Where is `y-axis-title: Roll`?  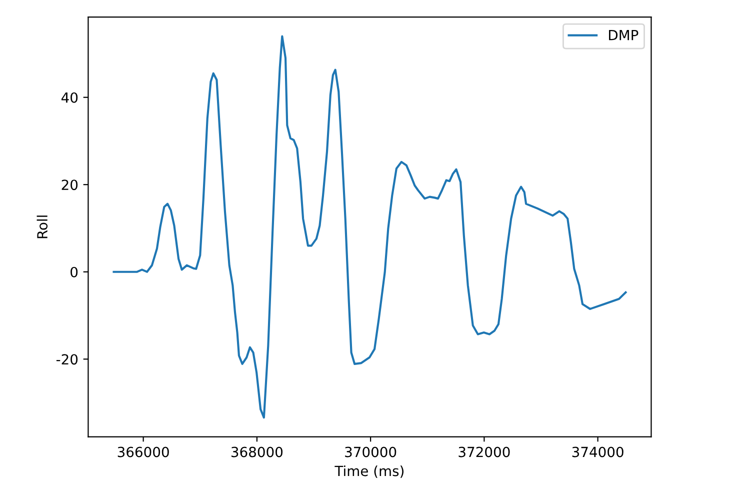 y-axis-title: Roll is located at coordinates (42, 227).